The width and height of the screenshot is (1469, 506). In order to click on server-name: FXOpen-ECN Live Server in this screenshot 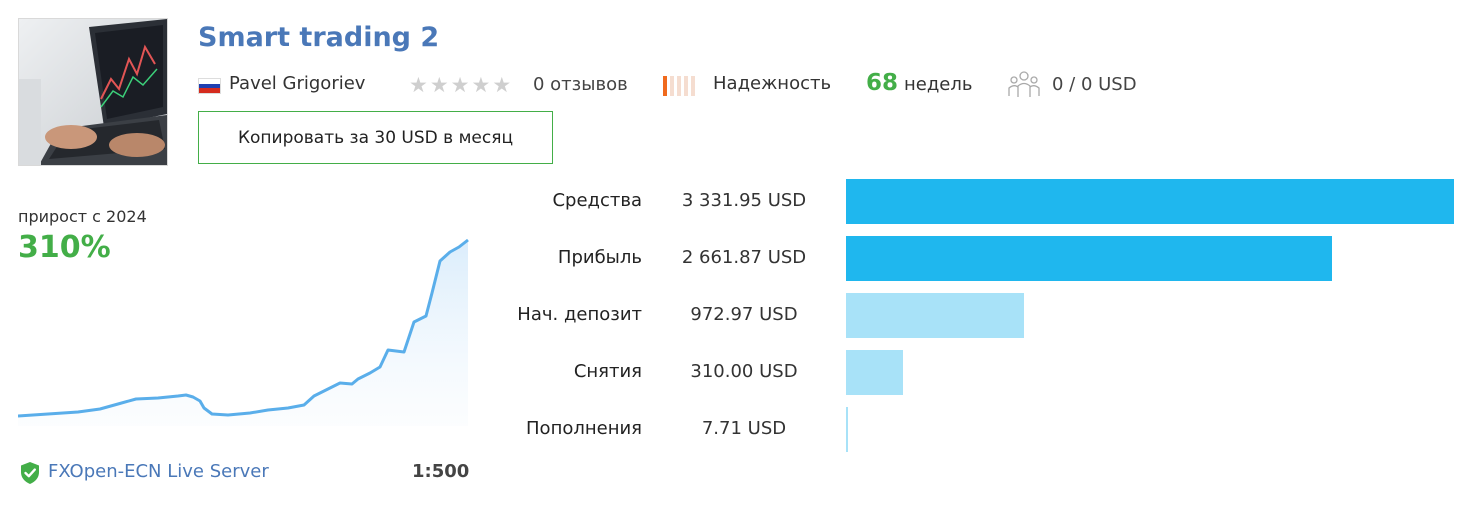, I will do `click(158, 471)`.